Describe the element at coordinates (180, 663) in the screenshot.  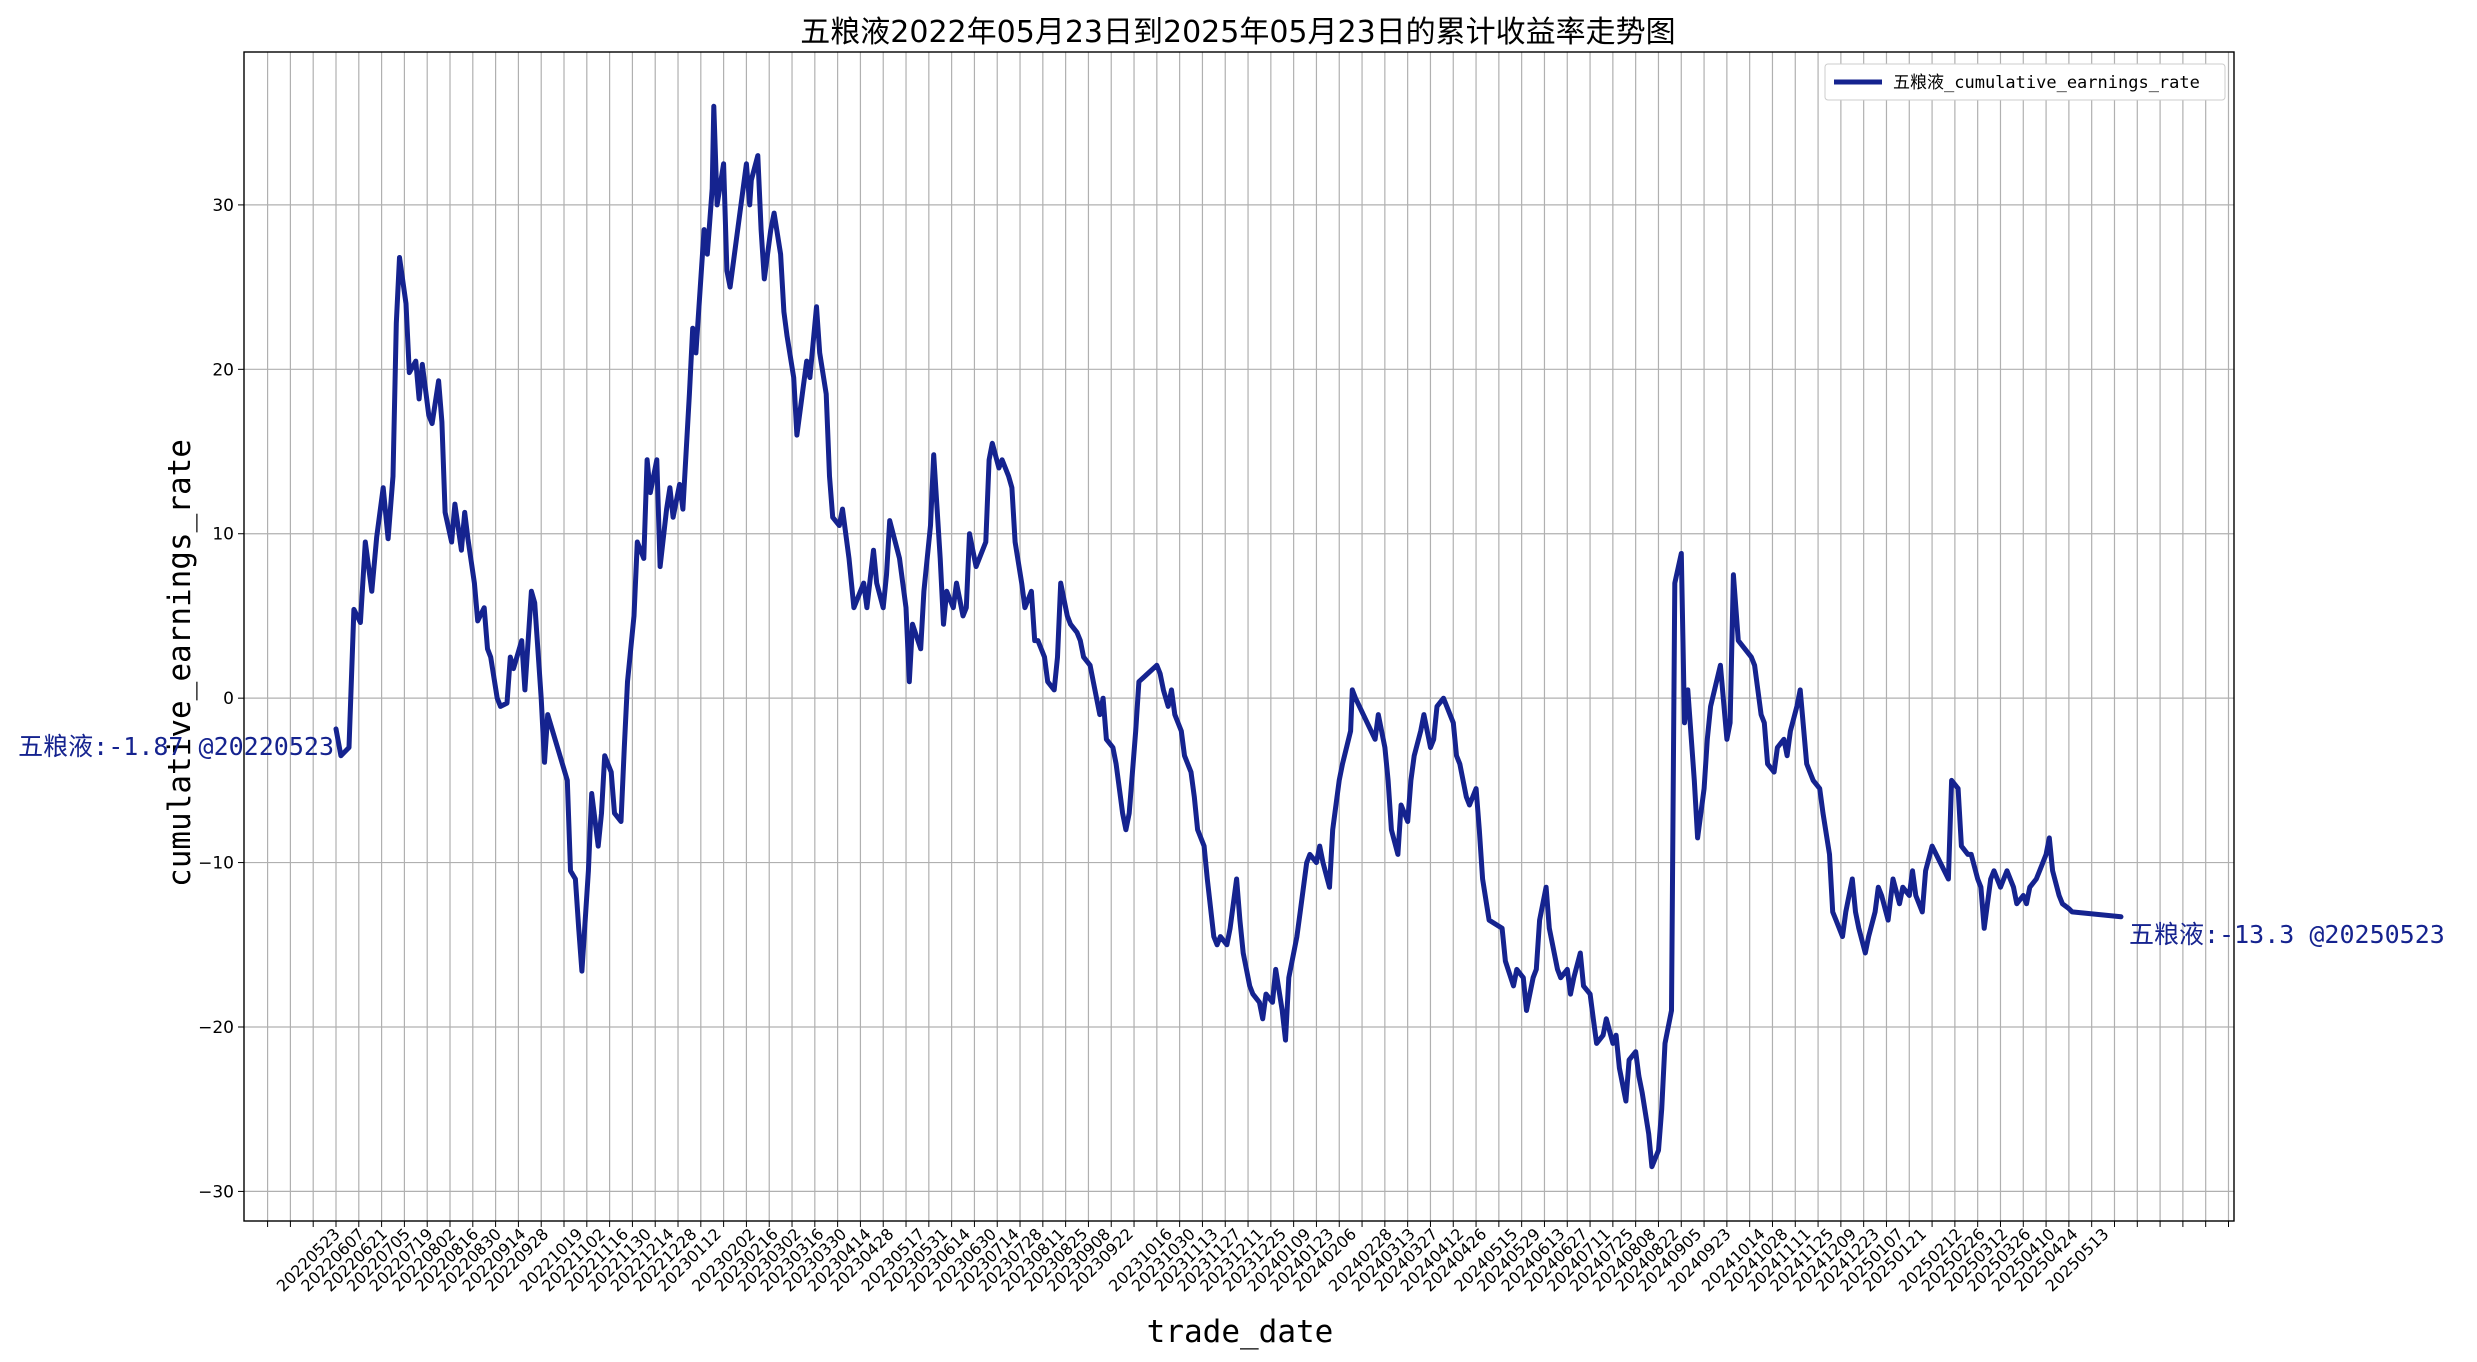
I see `y-axis-label: cumulative_earnings_rate` at that location.